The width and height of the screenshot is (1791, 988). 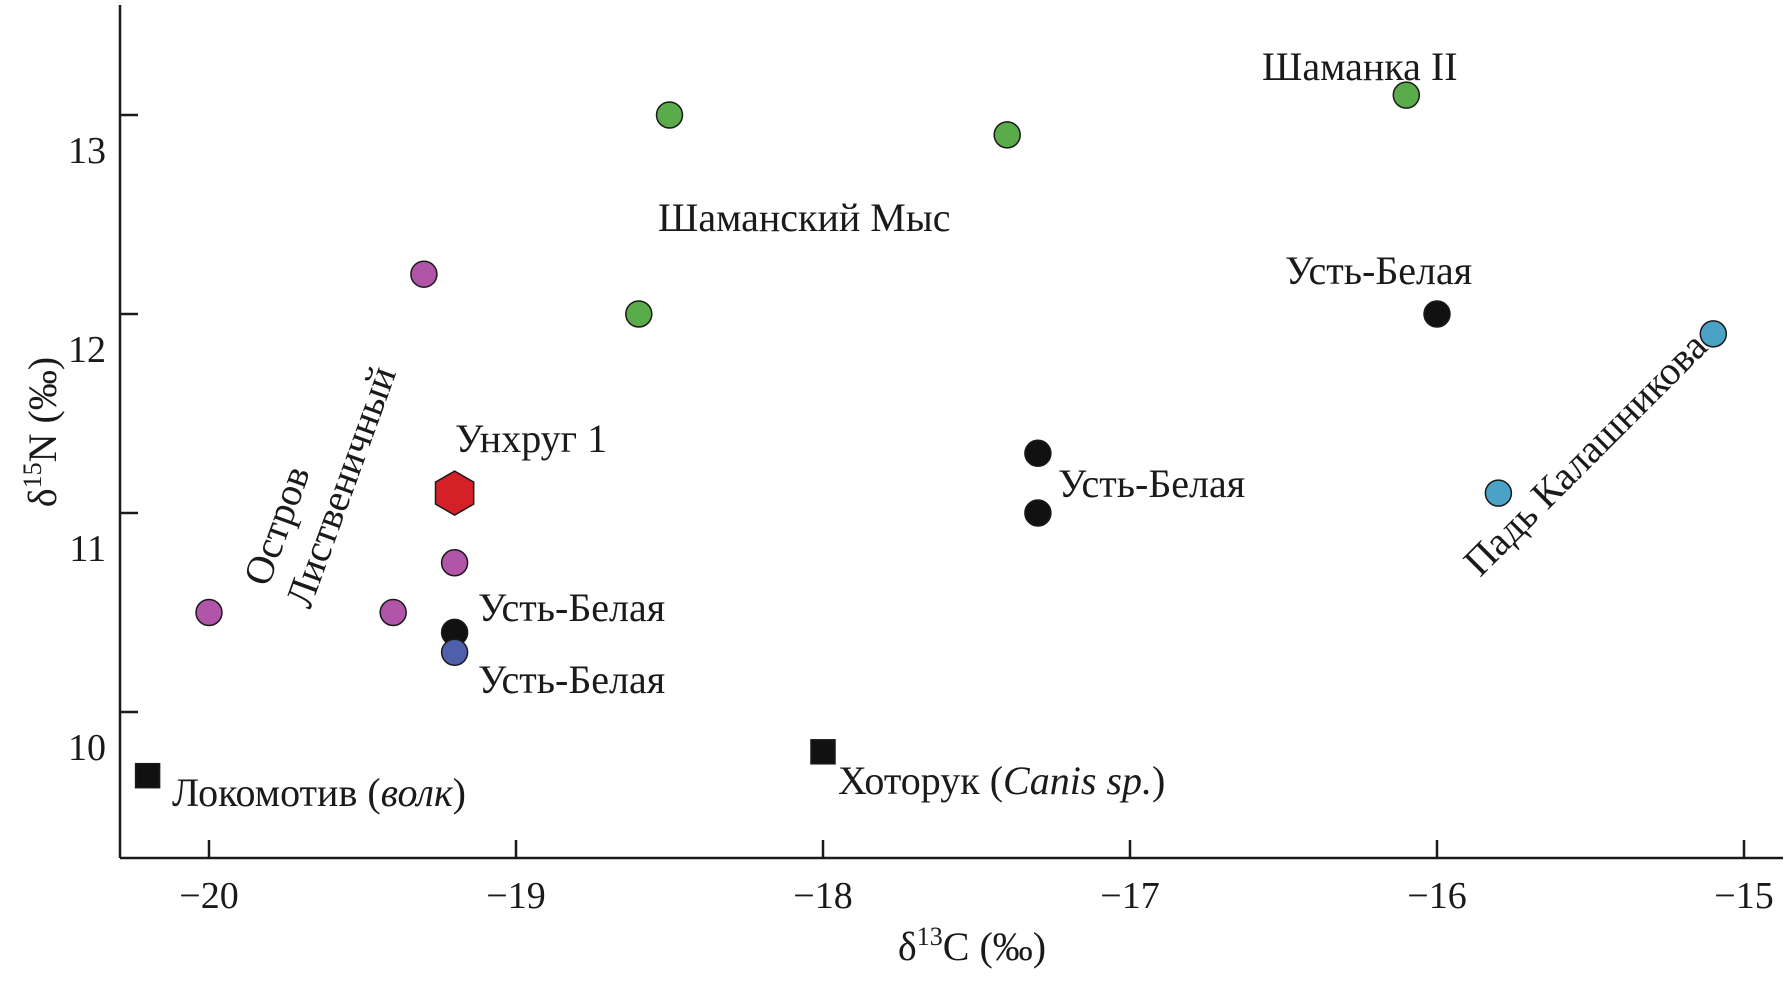 I want to click on x-tick-label: −18, so click(x=822, y=896).